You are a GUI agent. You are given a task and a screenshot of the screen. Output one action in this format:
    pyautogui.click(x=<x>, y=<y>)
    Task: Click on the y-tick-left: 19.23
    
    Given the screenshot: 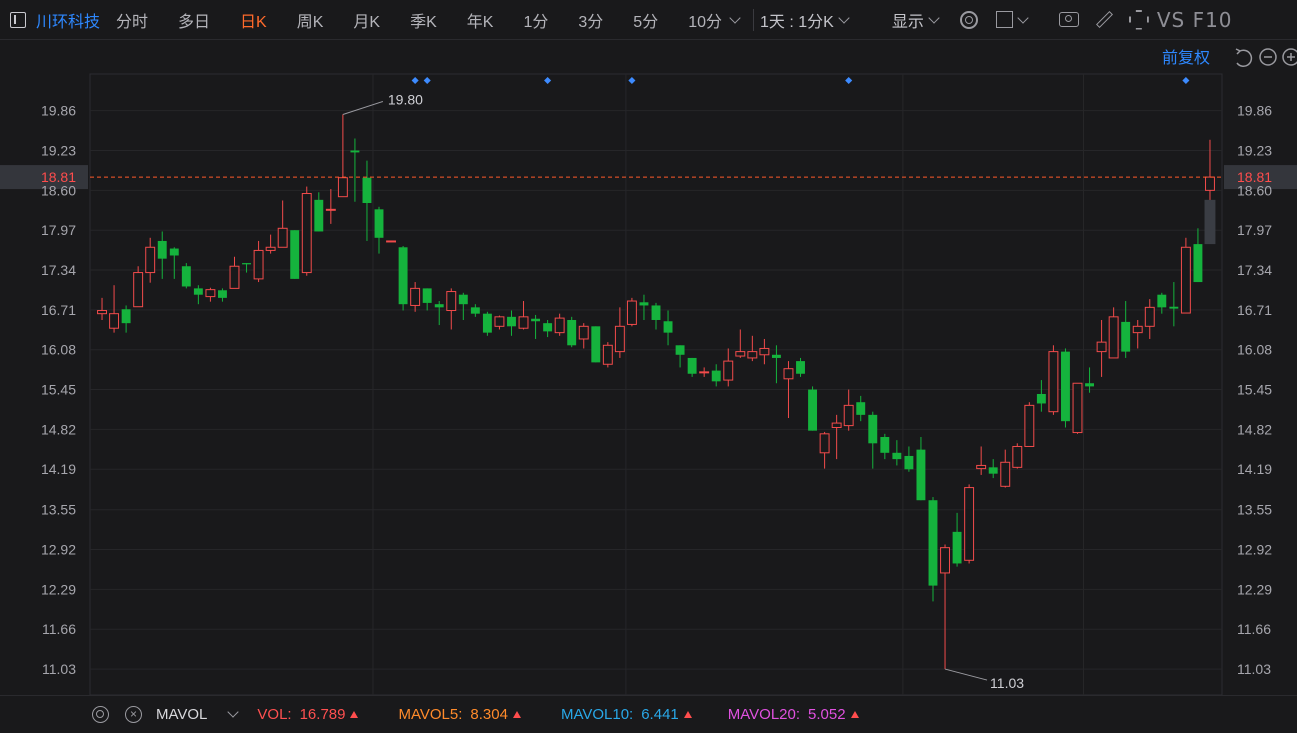 What is the action you would take?
    pyautogui.click(x=58, y=151)
    